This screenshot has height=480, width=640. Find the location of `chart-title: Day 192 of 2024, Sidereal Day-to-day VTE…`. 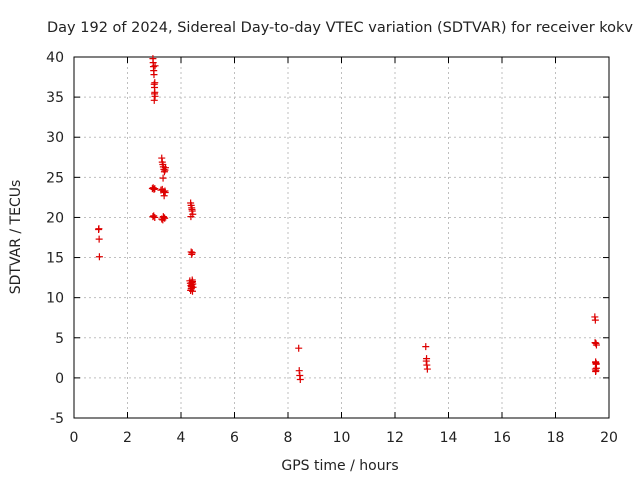

chart-title: Day 192 of 2024, Sidereal Day-to-day VTE… is located at coordinates (340, 28).